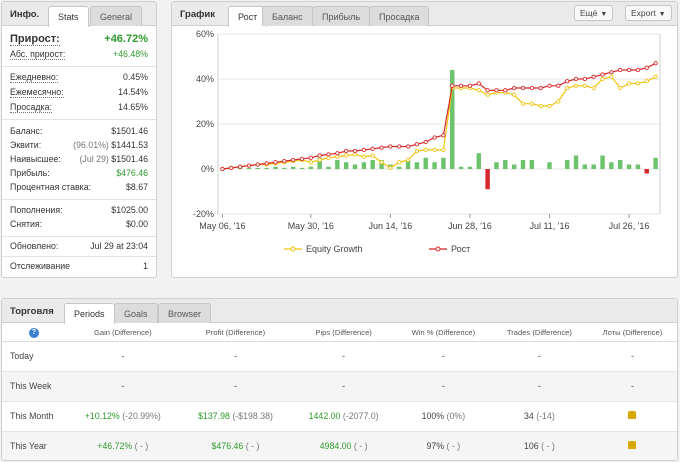 This screenshot has width=680, height=462. What do you see at coordinates (435, 446) in the screenshot?
I see `win-value: 97%` at bounding box center [435, 446].